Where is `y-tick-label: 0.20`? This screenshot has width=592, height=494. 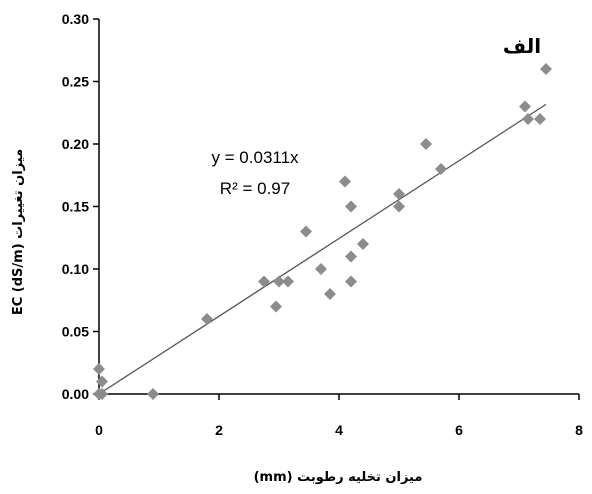
y-tick-label: 0.20 is located at coordinates (75, 144).